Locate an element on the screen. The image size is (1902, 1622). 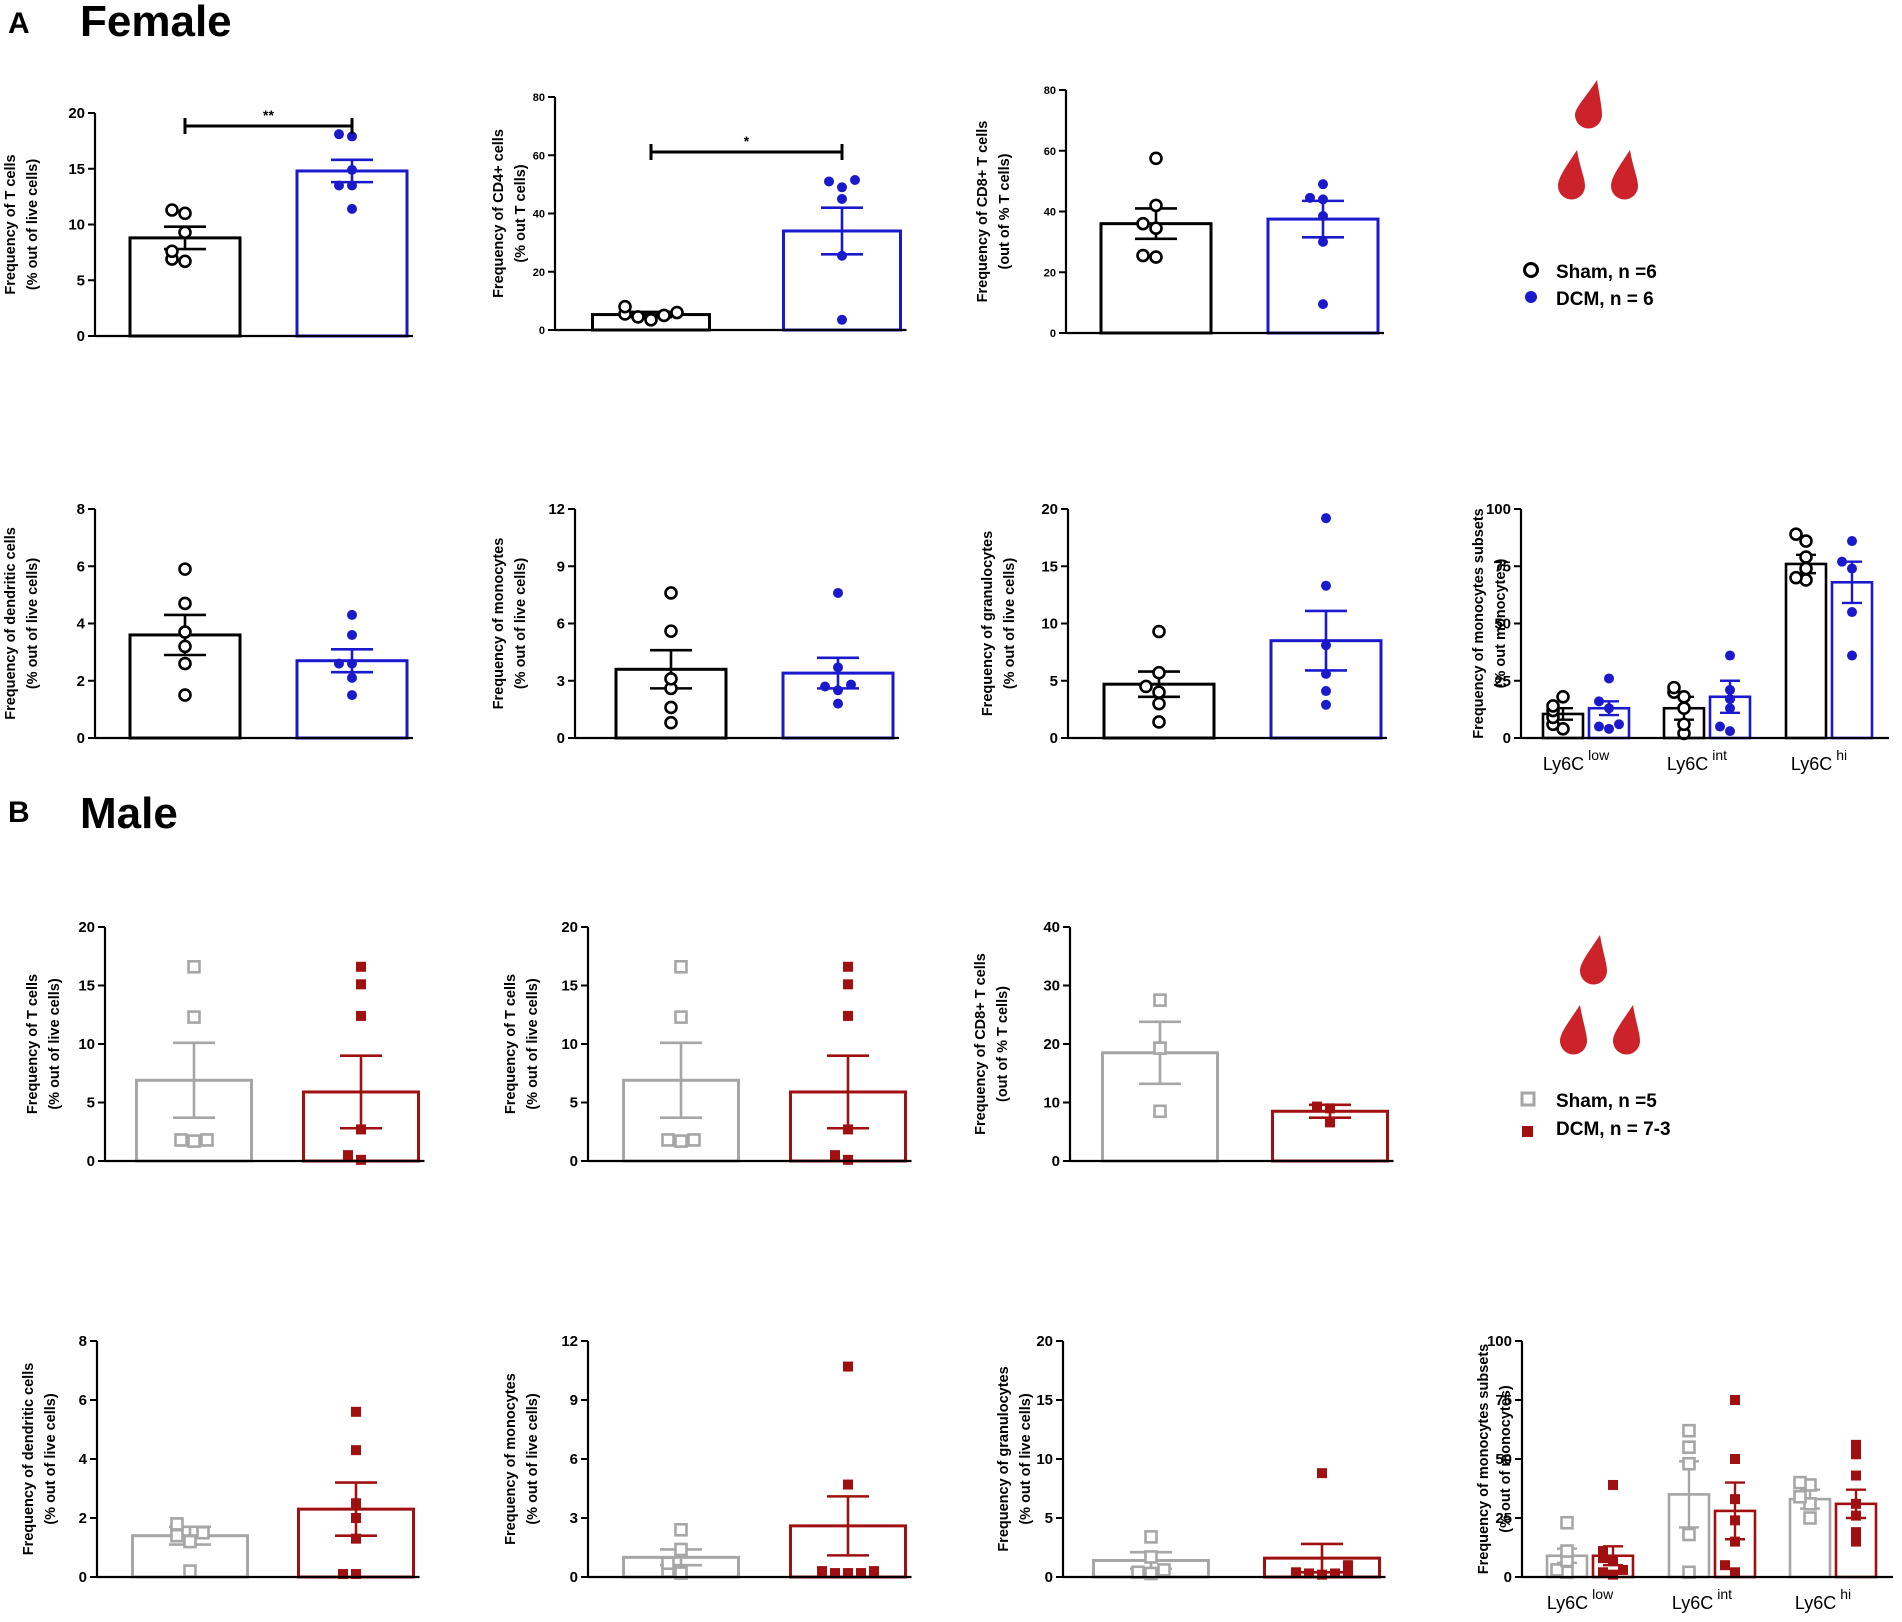
y-tick-label: 60 is located at coordinates (1050, 152).